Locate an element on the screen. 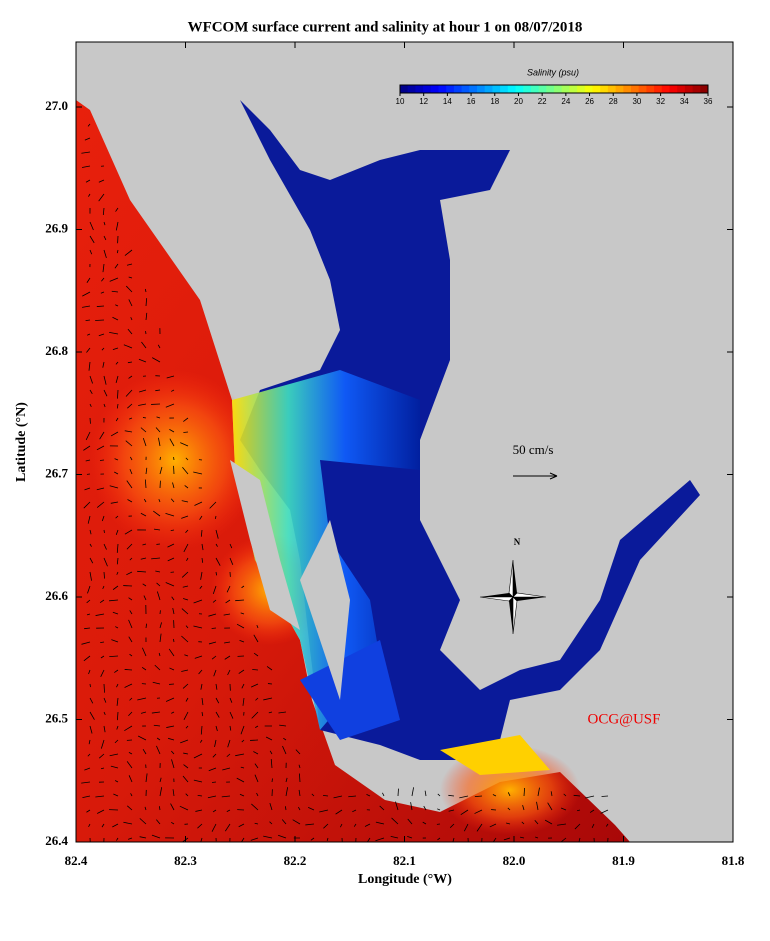 This screenshot has height=941, width=770. x-tick-label: 82.1 is located at coordinates (404, 860).